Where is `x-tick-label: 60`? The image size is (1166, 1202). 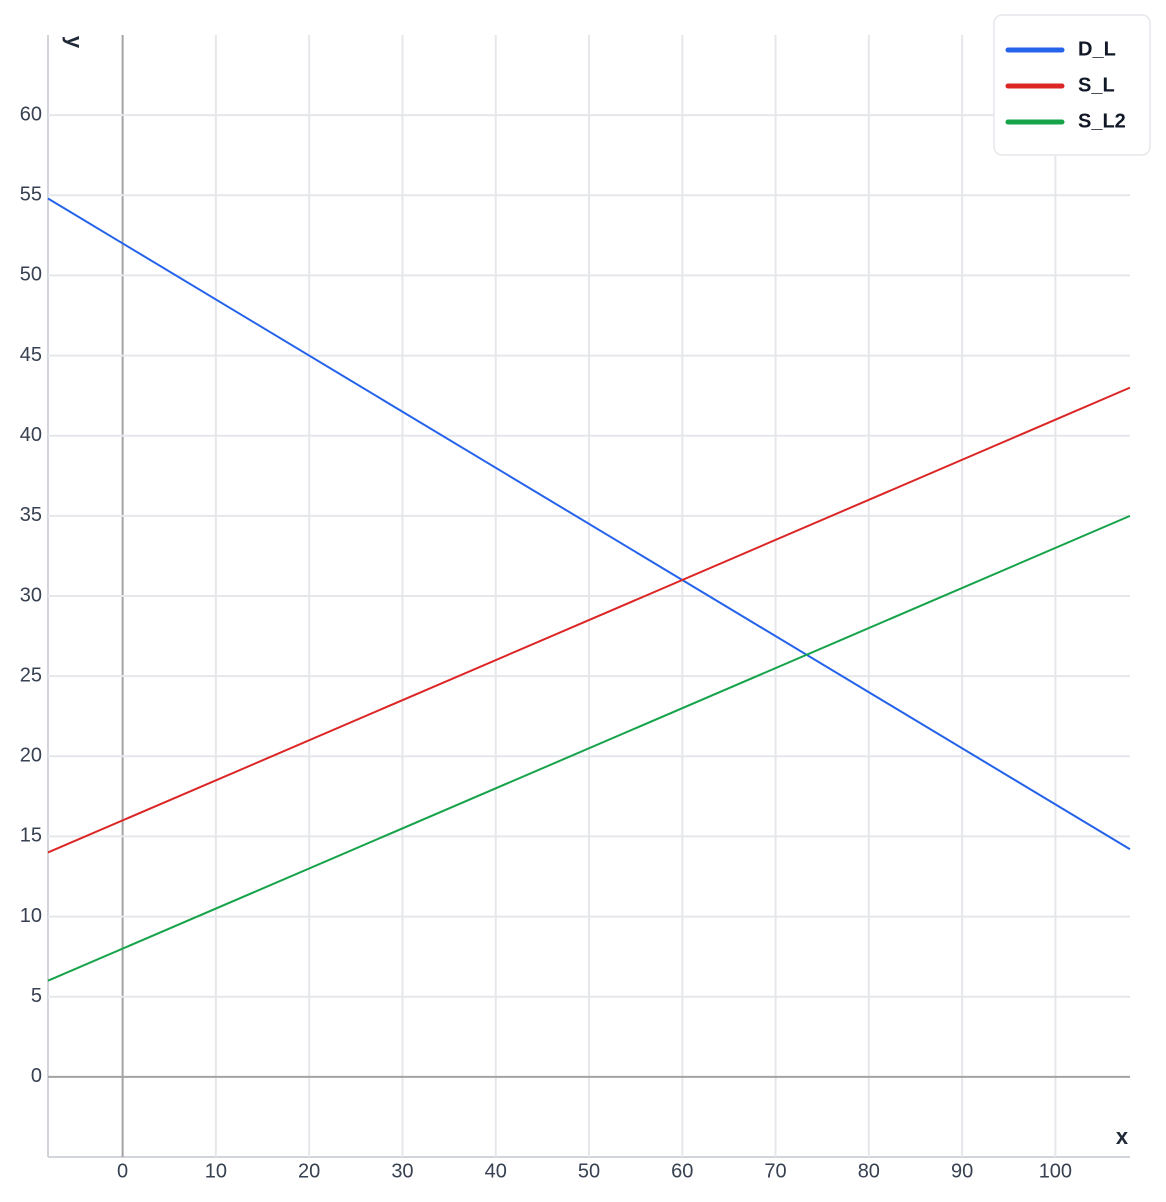
x-tick-label: 60 is located at coordinates (682, 1171).